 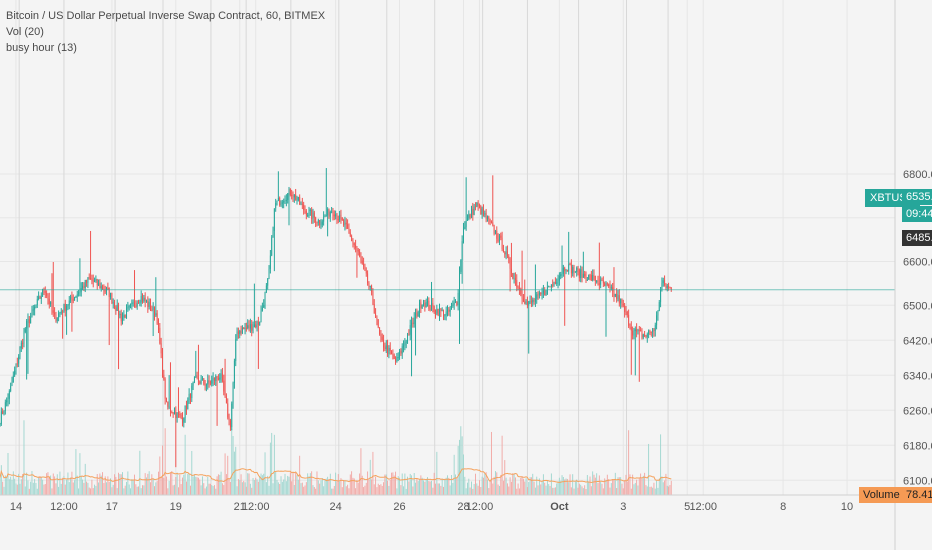 What do you see at coordinates (623, 507) in the screenshot?
I see `x-tick-label: 3` at bounding box center [623, 507].